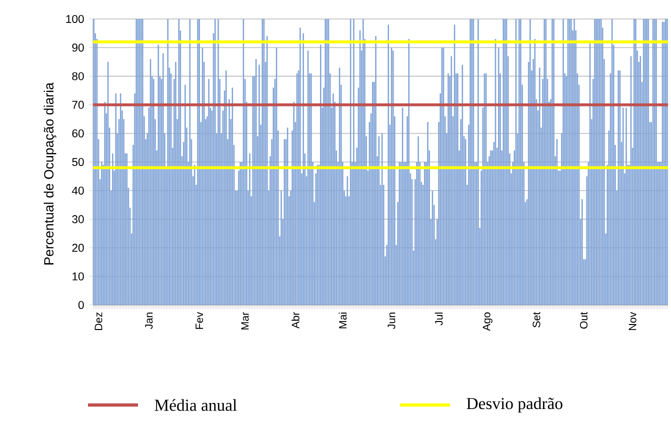  I want to click on x-tick-label: Mar, so click(245, 321).